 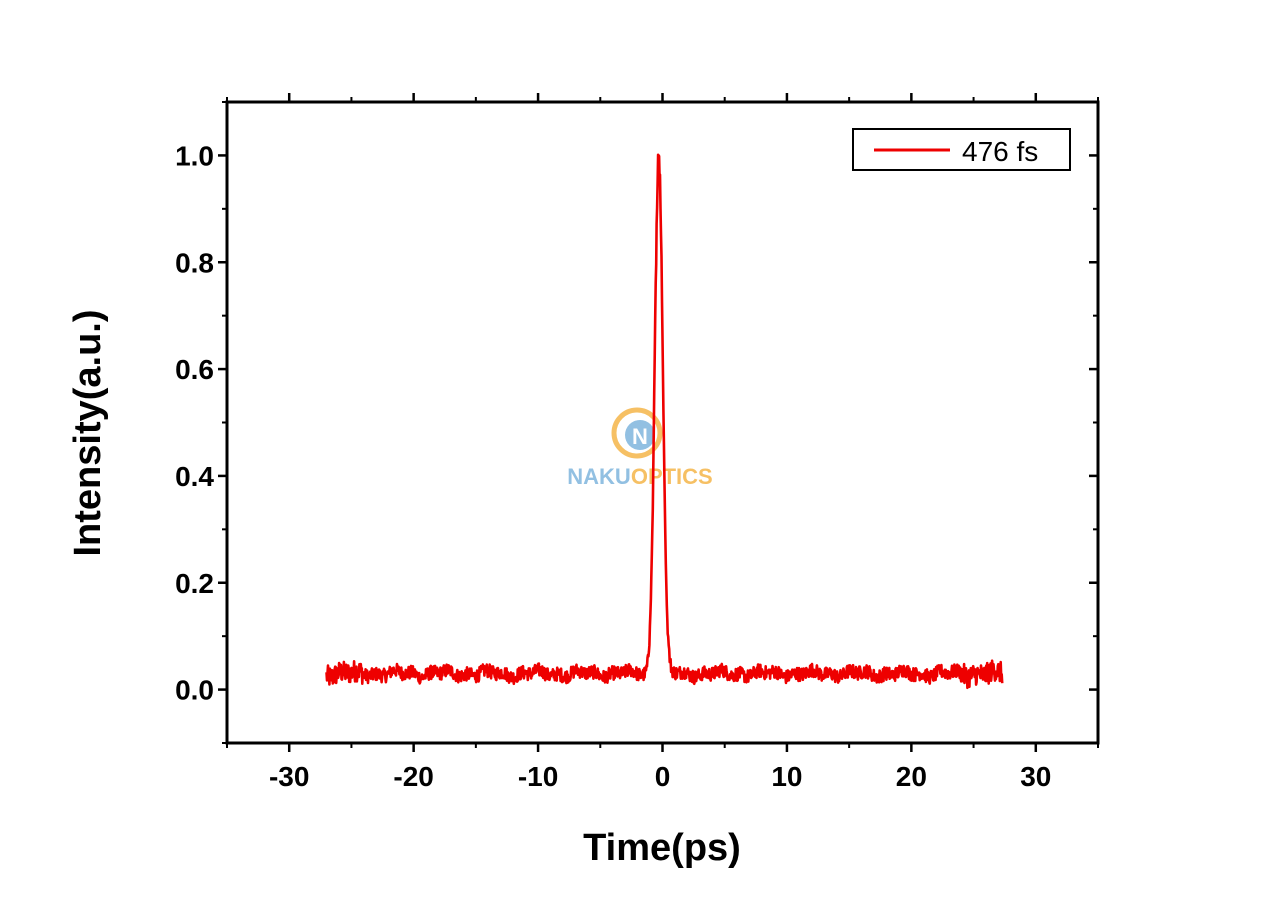 I want to click on watermark-text-naku: NAKU, so click(x=599, y=476).